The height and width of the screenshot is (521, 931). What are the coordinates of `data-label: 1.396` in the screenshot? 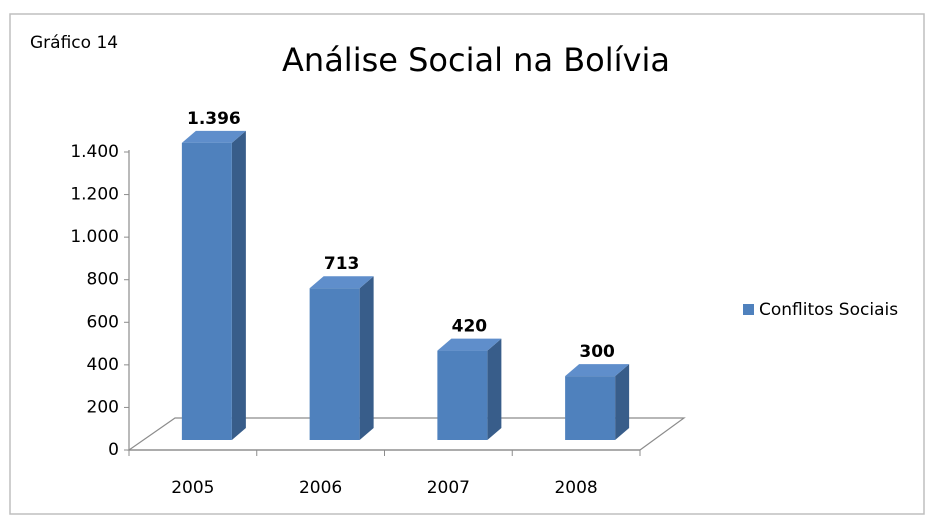 It's located at (214, 119).